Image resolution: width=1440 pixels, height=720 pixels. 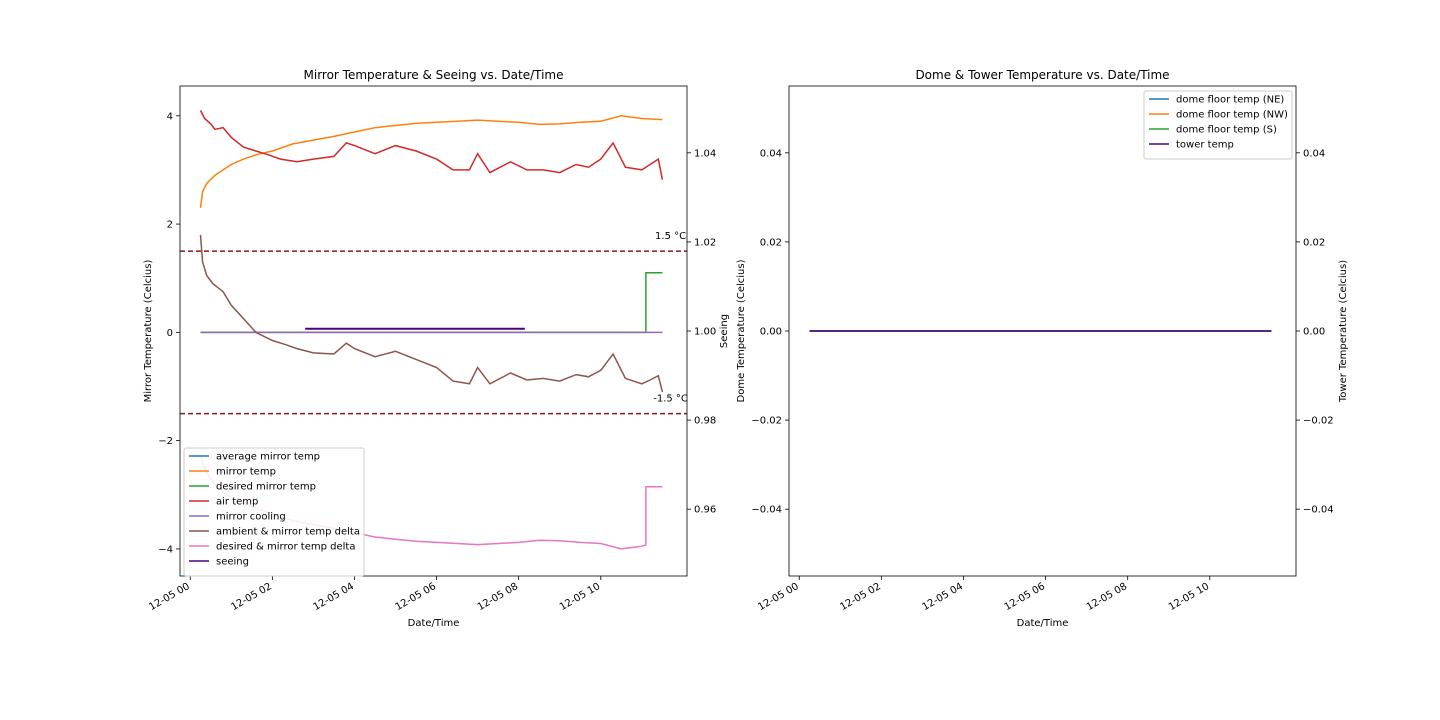 I want to click on legend-entry: air temp, so click(x=237, y=502).